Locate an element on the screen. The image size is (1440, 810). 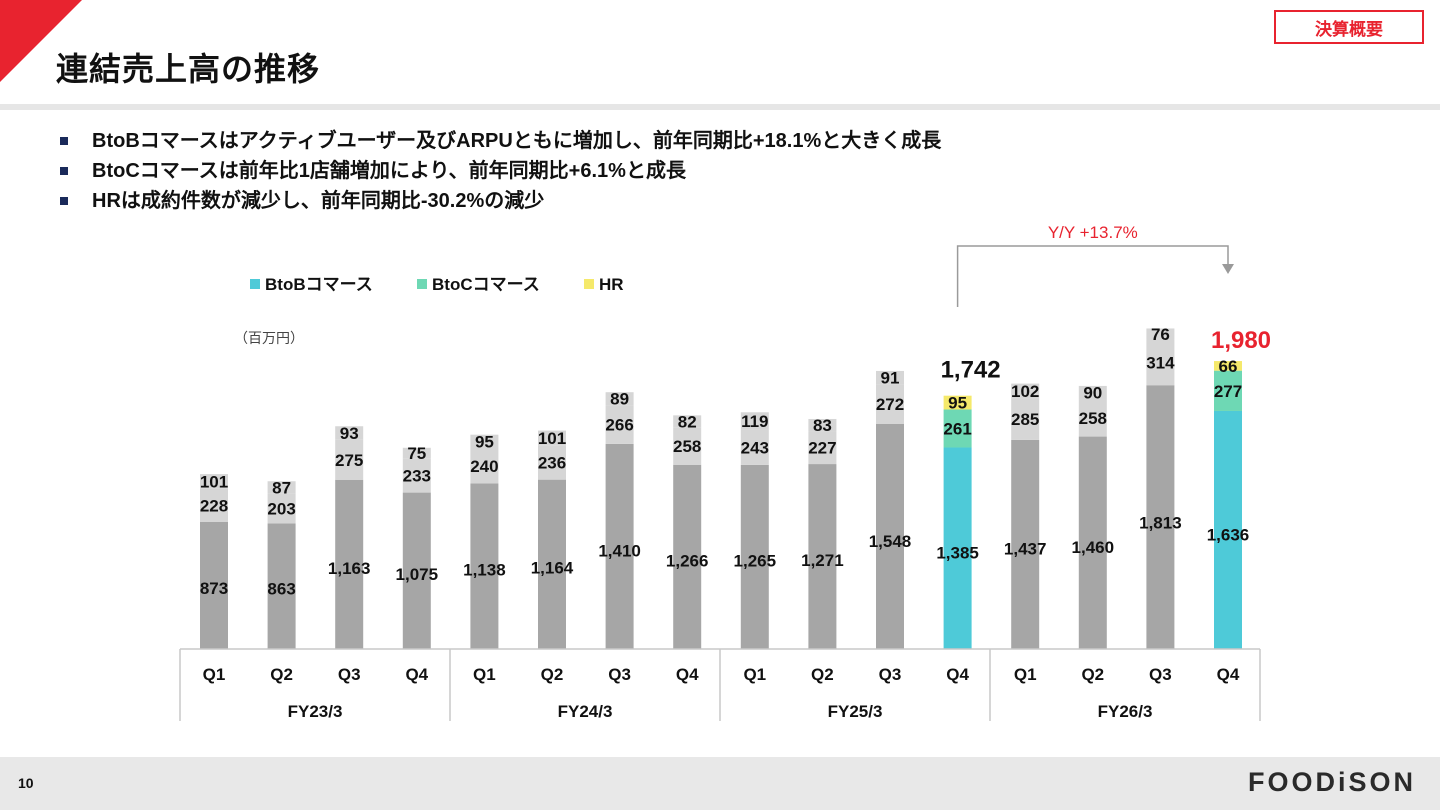
bar-value-label: 240 is located at coordinates (484, 466).